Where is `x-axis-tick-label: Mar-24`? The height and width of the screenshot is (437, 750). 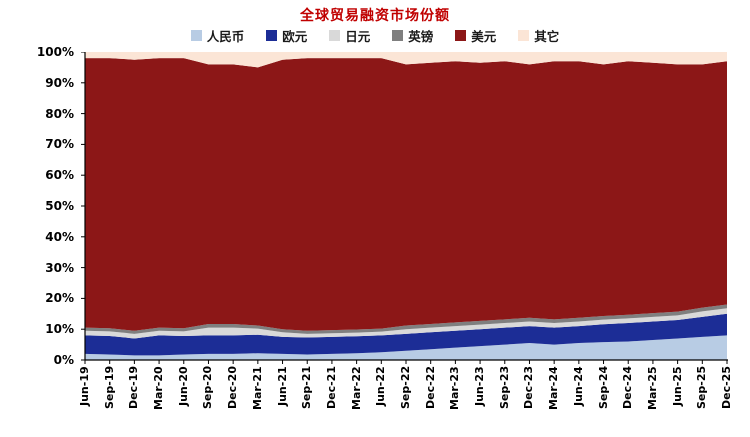 x-axis-tick-label: Mar-24 is located at coordinates (554, 388).